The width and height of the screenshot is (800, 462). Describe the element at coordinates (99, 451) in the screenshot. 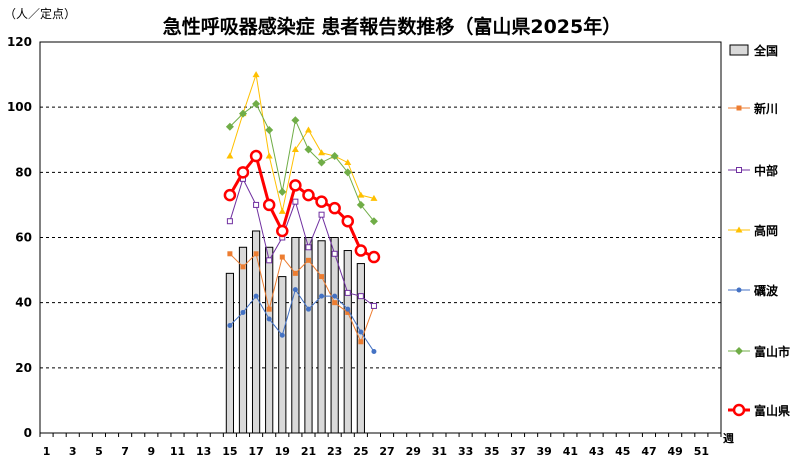

I see `x-tick-label-5: 5` at that location.